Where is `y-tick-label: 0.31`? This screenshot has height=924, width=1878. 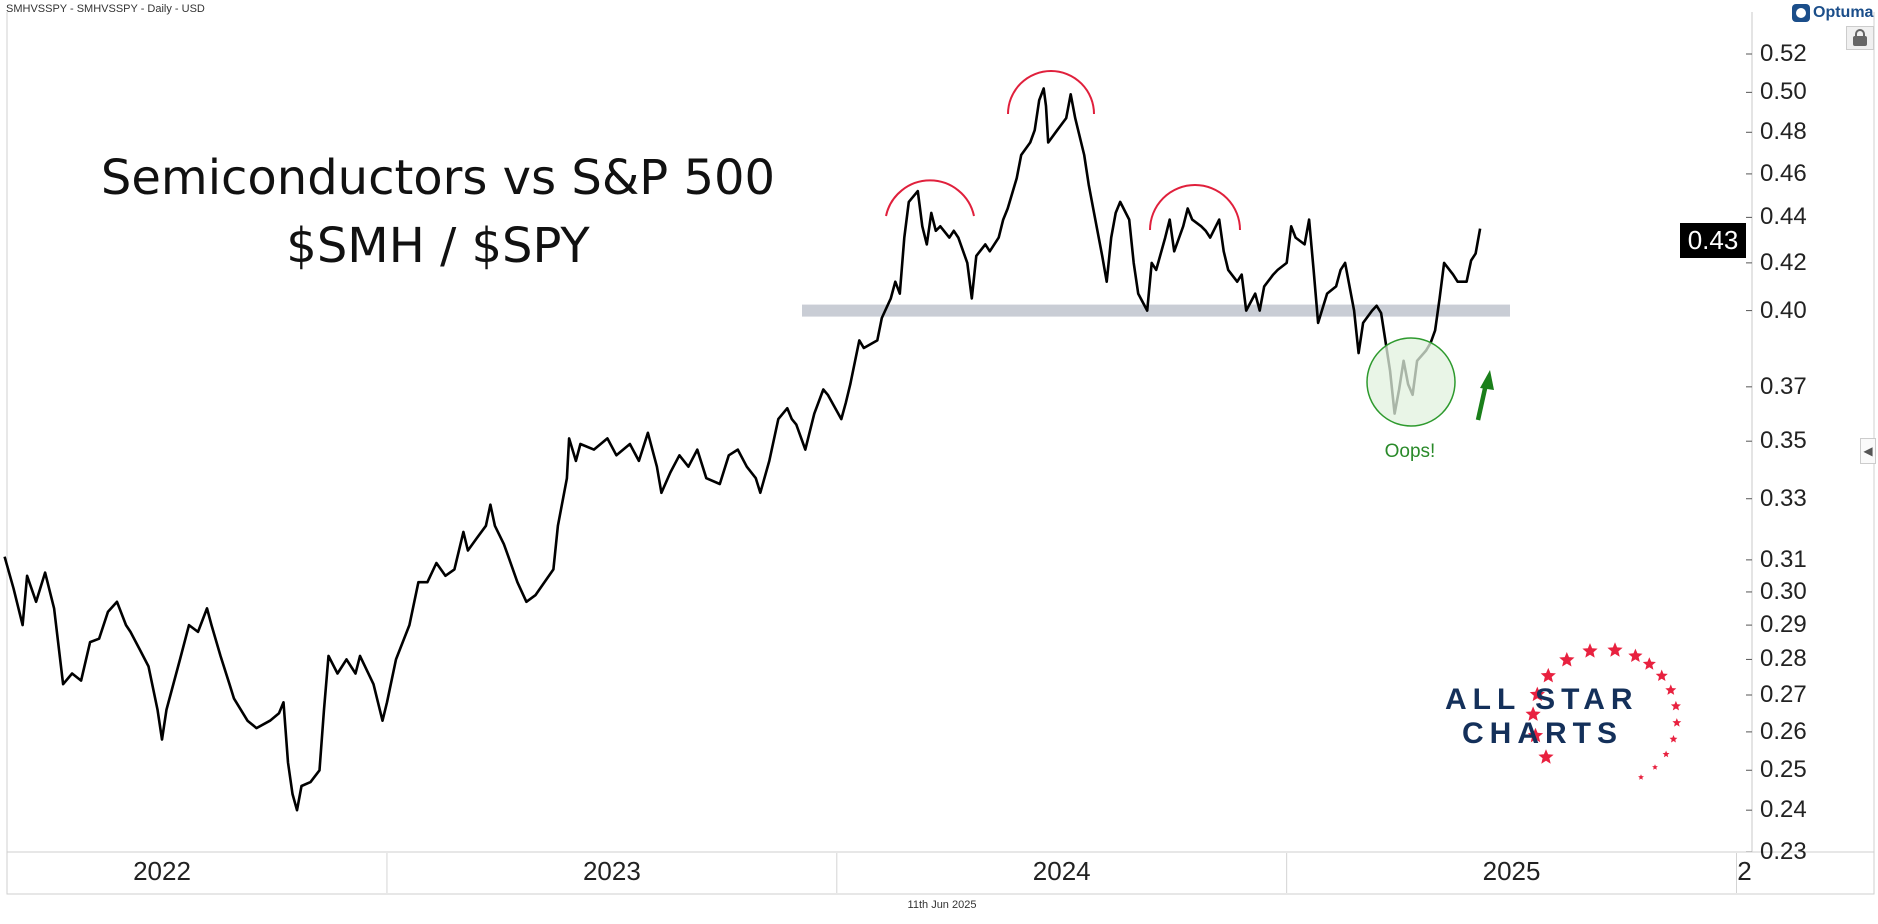 y-tick-label: 0.31 is located at coordinates (1783, 559).